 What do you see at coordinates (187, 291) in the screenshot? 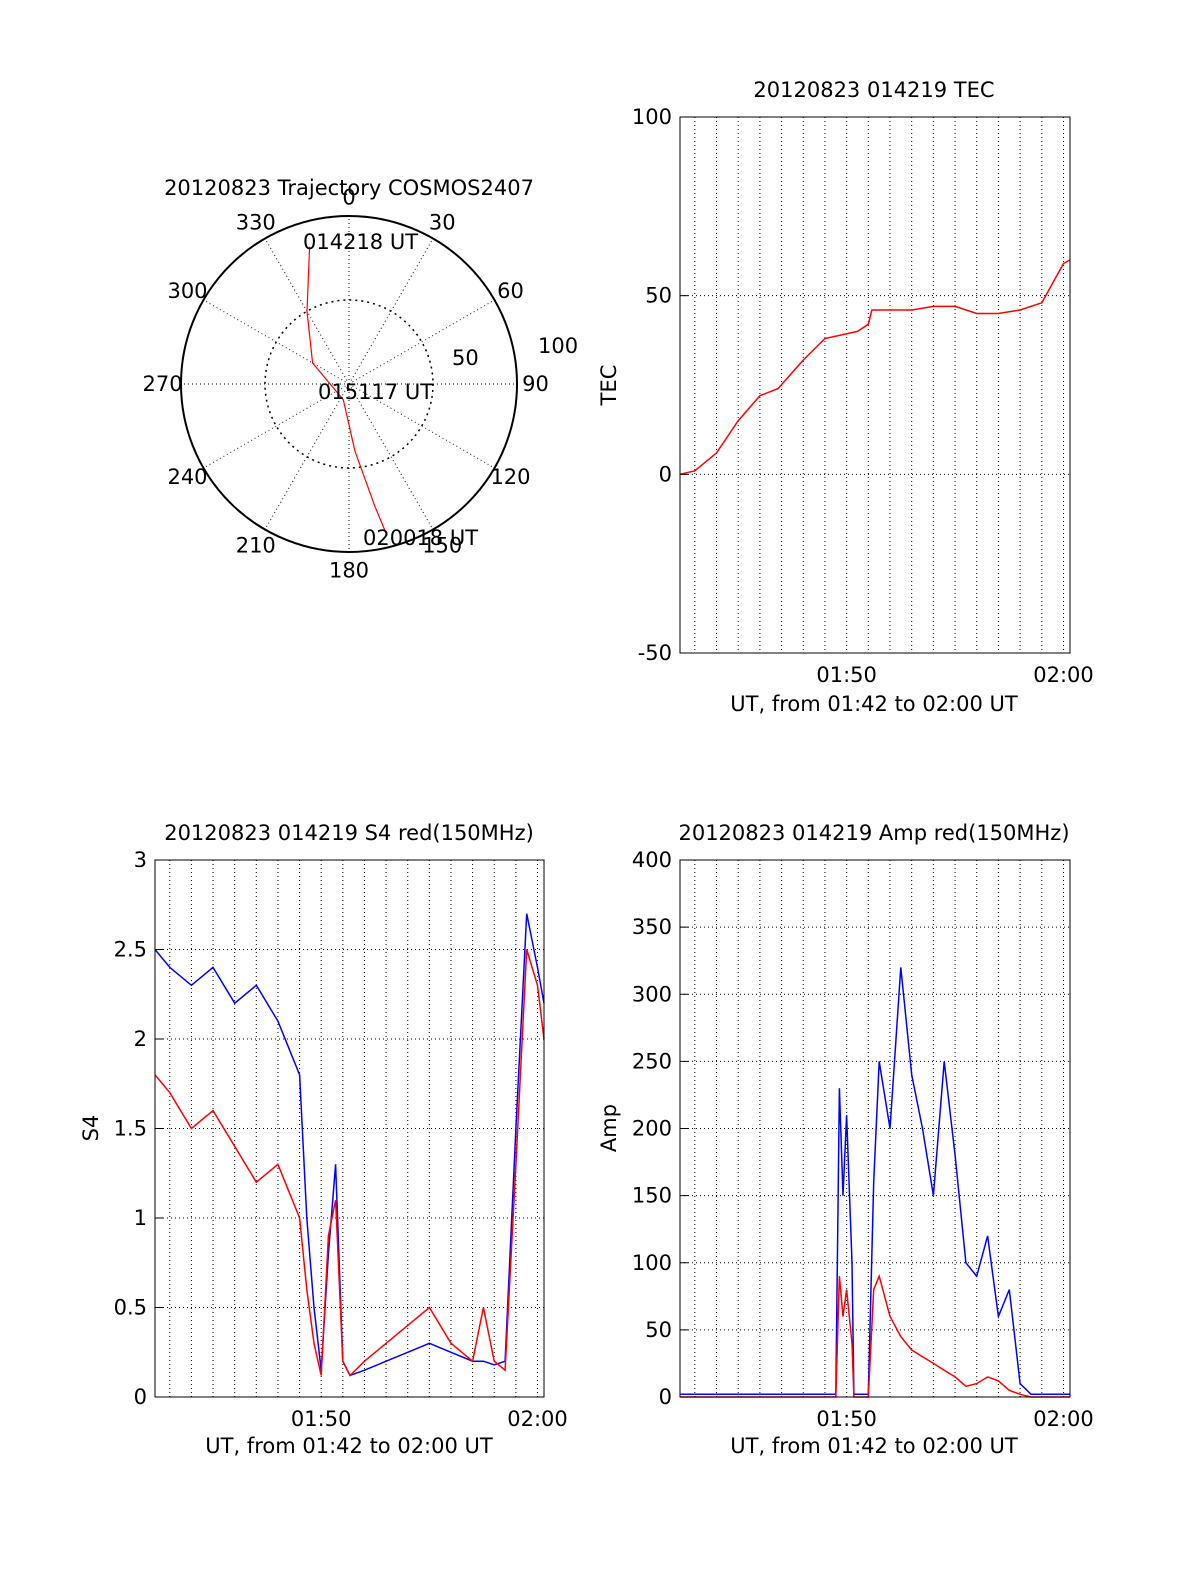
I see `polar-angle-label: 300` at bounding box center [187, 291].